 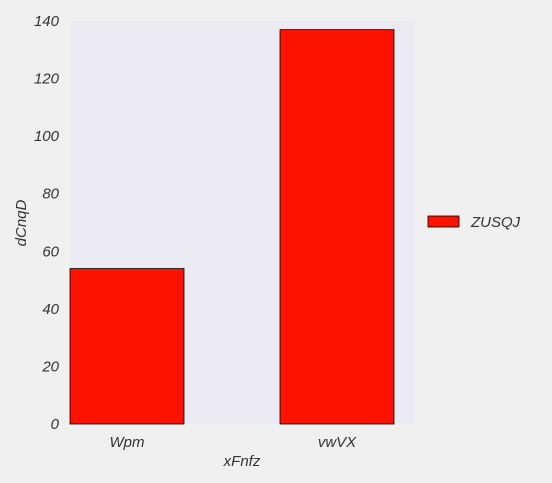 What do you see at coordinates (337, 442) in the screenshot?
I see `x-tick-label: vwVX` at bounding box center [337, 442].